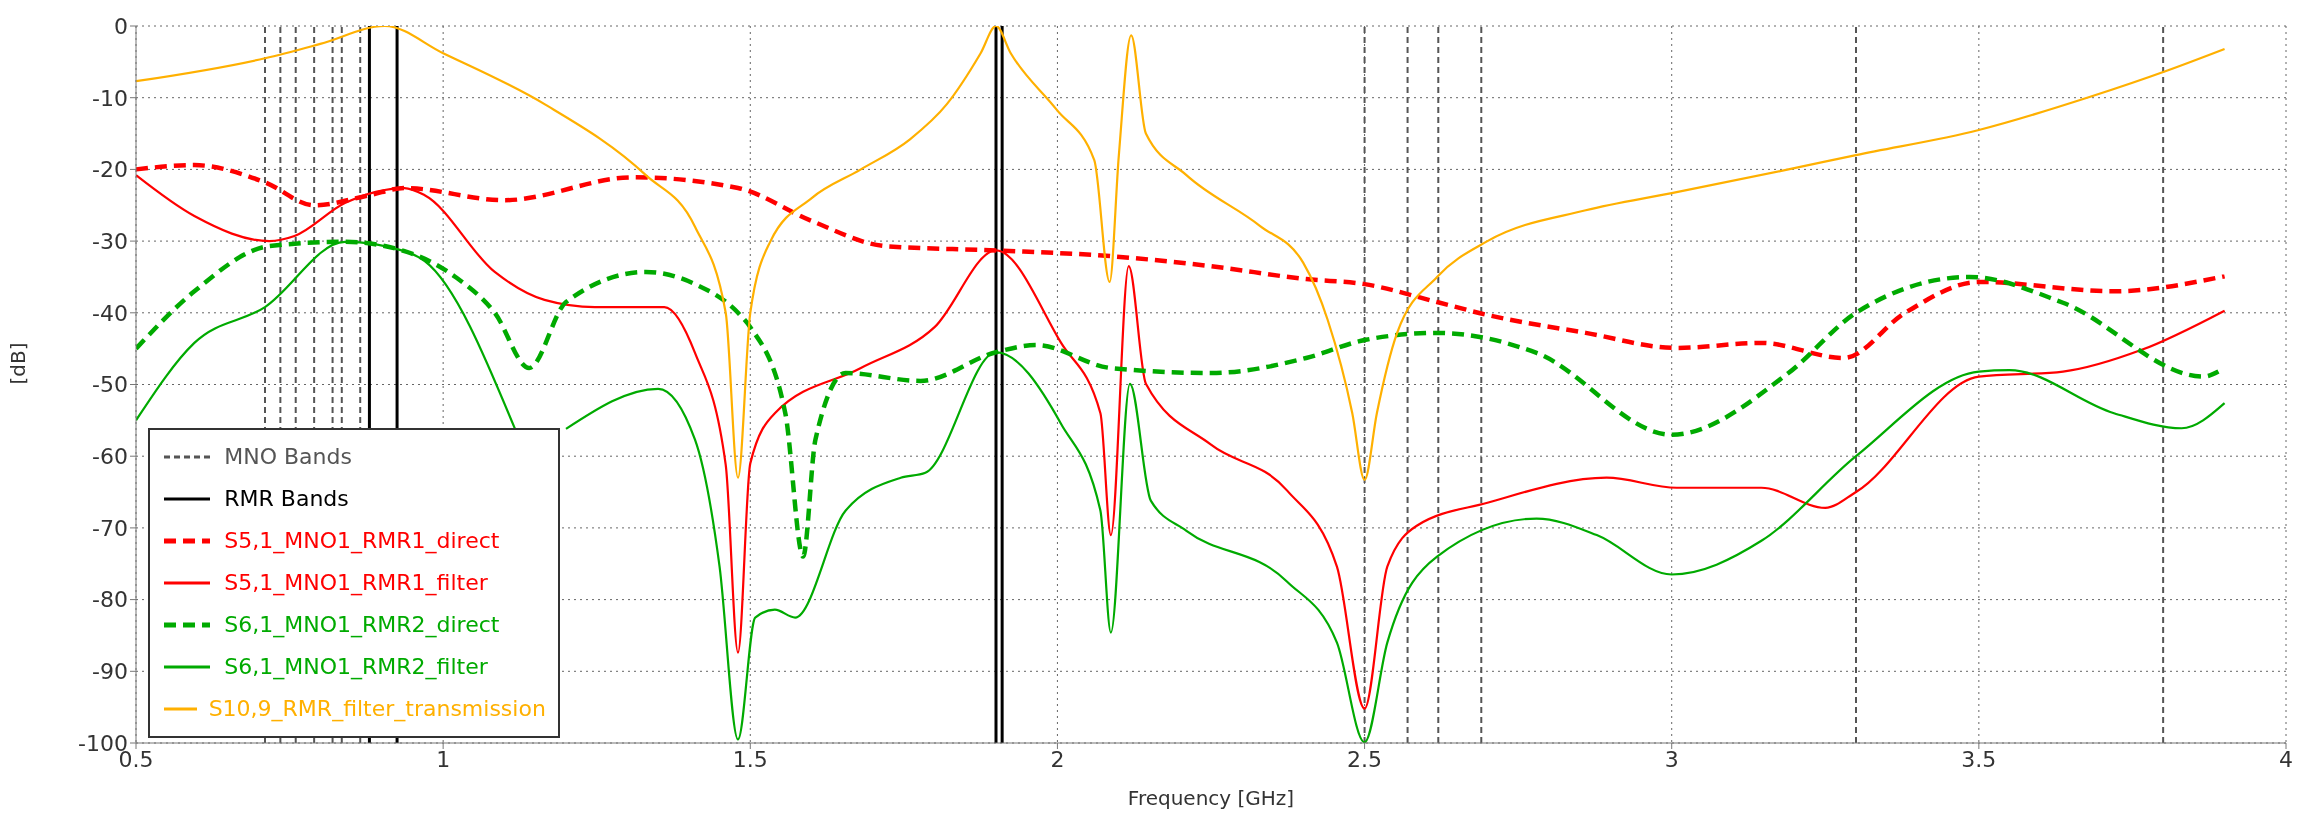  Describe the element at coordinates (286, 499) in the screenshot. I see `ref-line-label: RMR Bands` at that location.